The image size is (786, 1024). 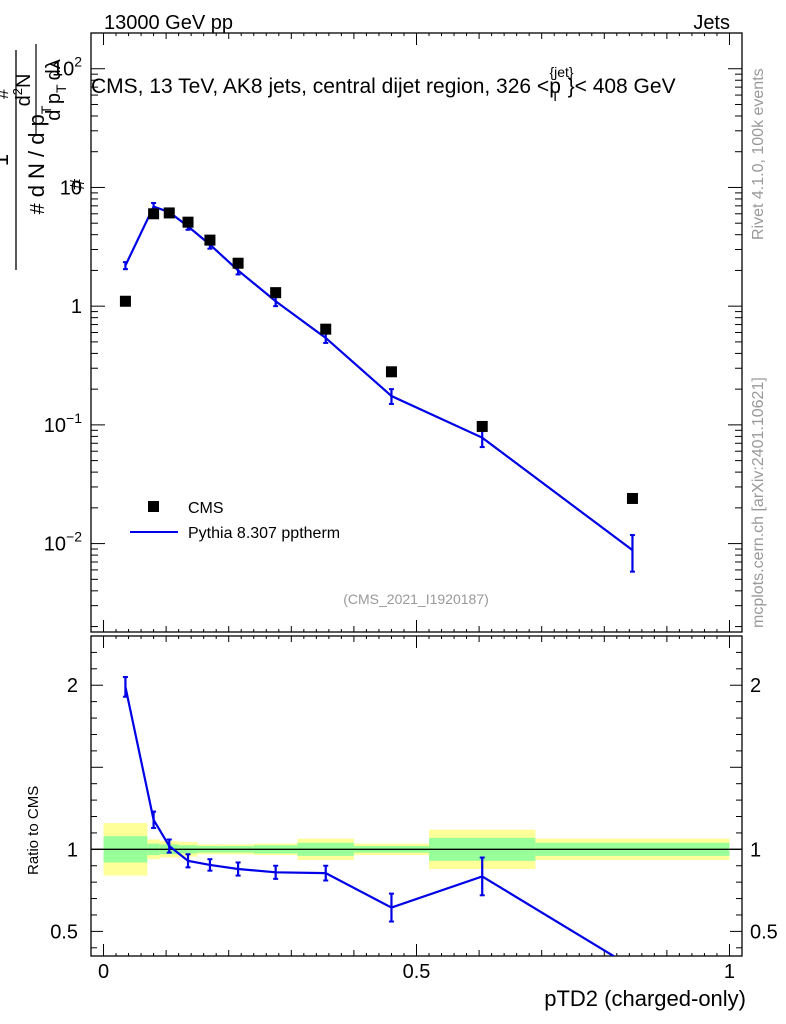 What do you see at coordinates (729, 972) in the screenshot?
I see `x-tick-label: 1` at bounding box center [729, 972].